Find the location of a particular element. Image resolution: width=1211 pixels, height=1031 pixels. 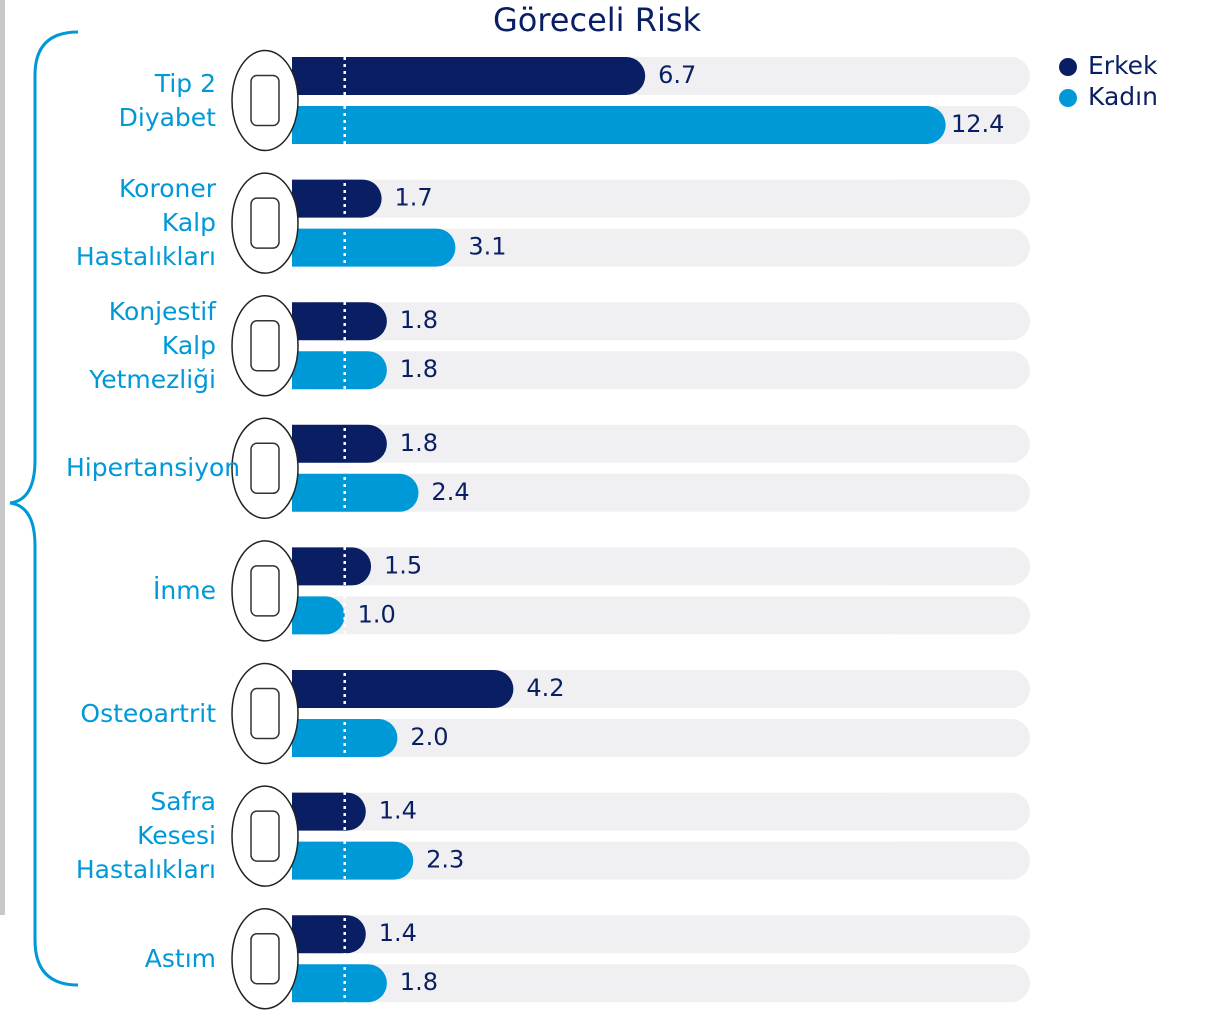

category-label: Konjestif Kalp Yetmezliği is located at coordinates (152, 345).